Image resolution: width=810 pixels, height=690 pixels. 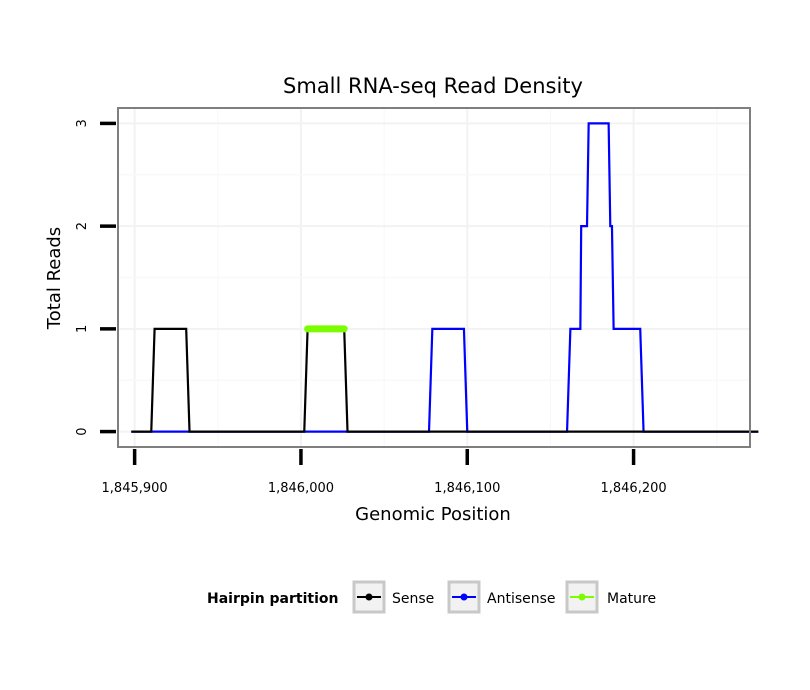 I want to click on legend-item-sense: Sense, so click(x=393, y=597).